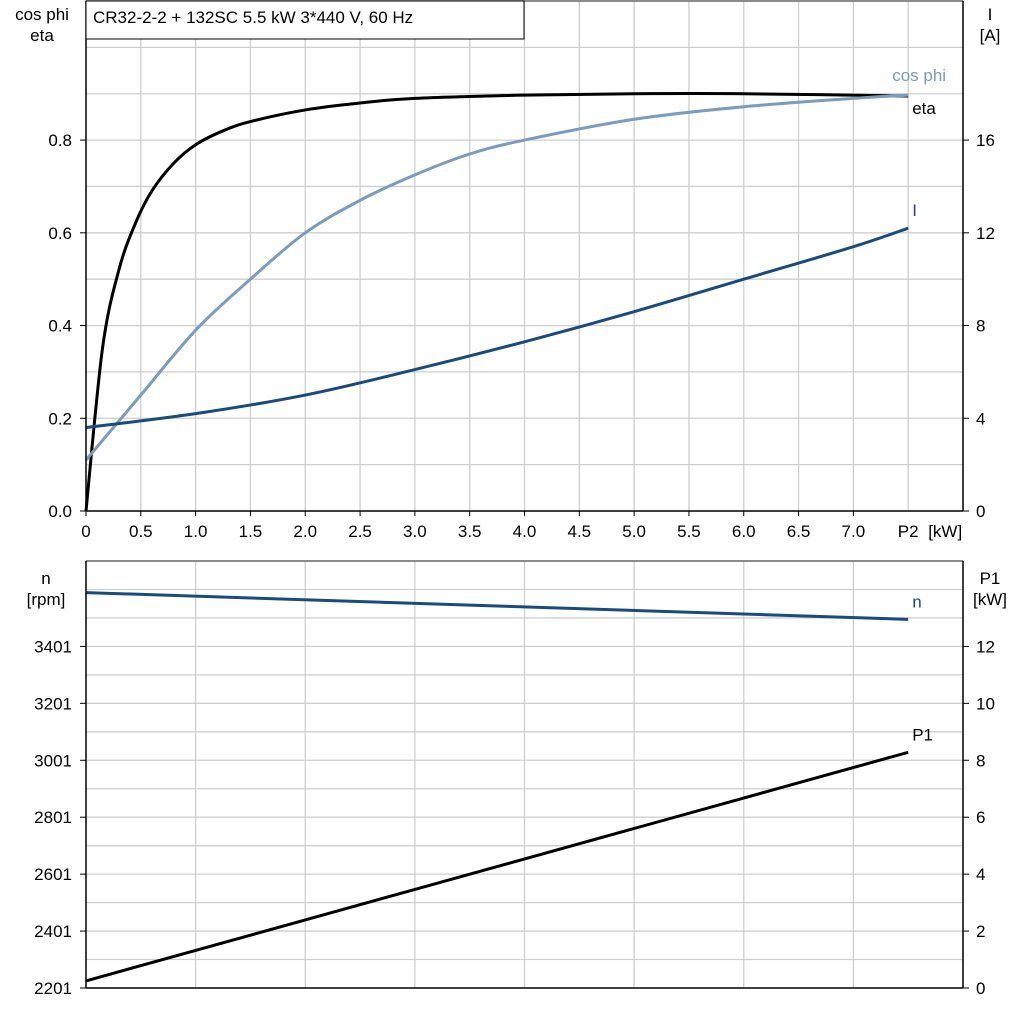  I want to click on y-left-tick-label: 3001, so click(53, 760).